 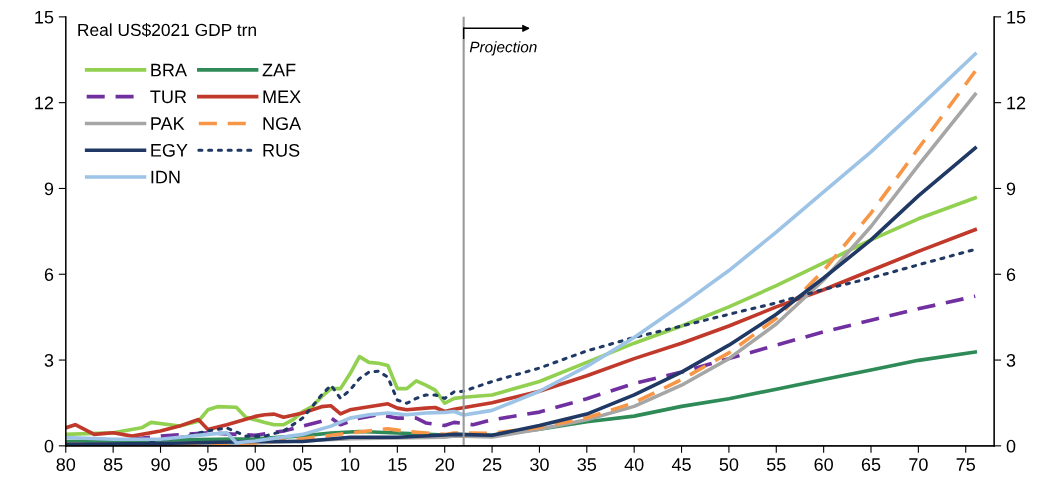 What do you see at coordinates (1016, 17) in the screenshot?
I see `y2-tick-label: 15` at bounding box center [1016, 17].